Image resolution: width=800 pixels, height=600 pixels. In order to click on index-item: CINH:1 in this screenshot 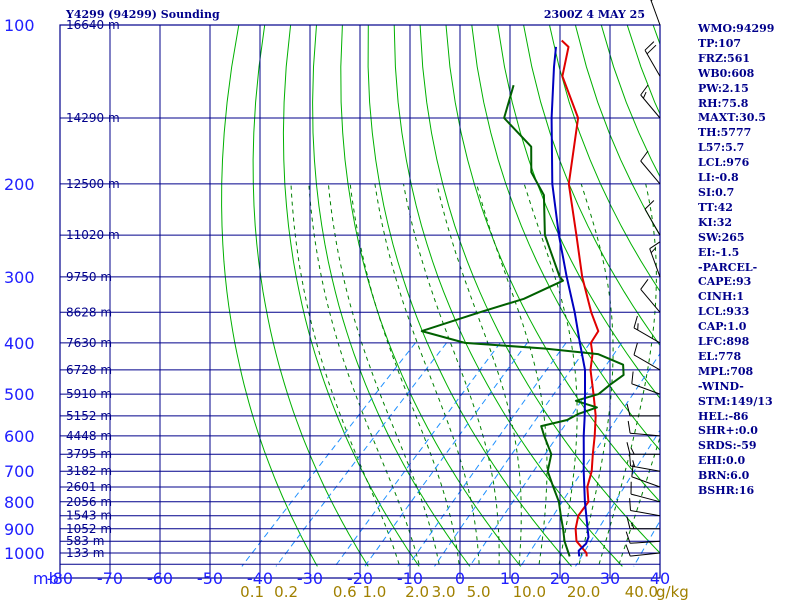, I will do `click(721, 297)`.